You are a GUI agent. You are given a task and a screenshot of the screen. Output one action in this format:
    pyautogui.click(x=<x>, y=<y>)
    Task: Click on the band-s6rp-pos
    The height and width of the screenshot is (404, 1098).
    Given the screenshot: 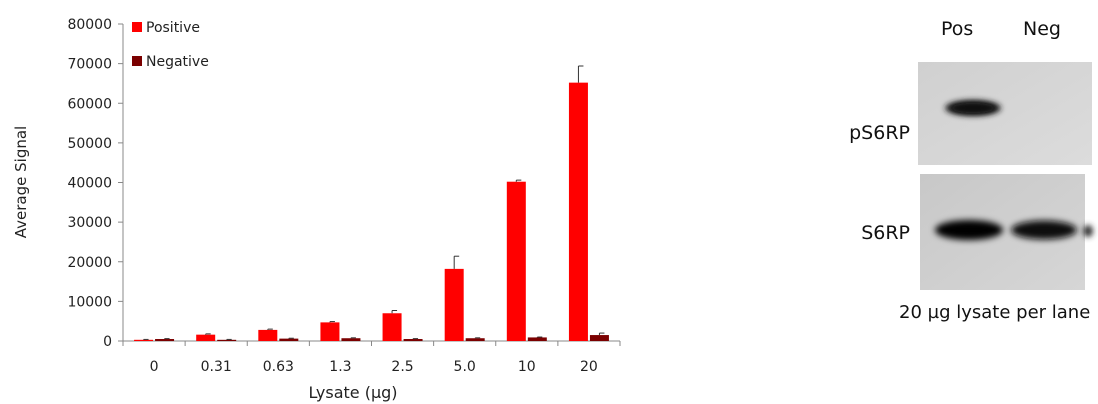 What is the action you would take?
    pyautogui.click(x=969, y=230)
    